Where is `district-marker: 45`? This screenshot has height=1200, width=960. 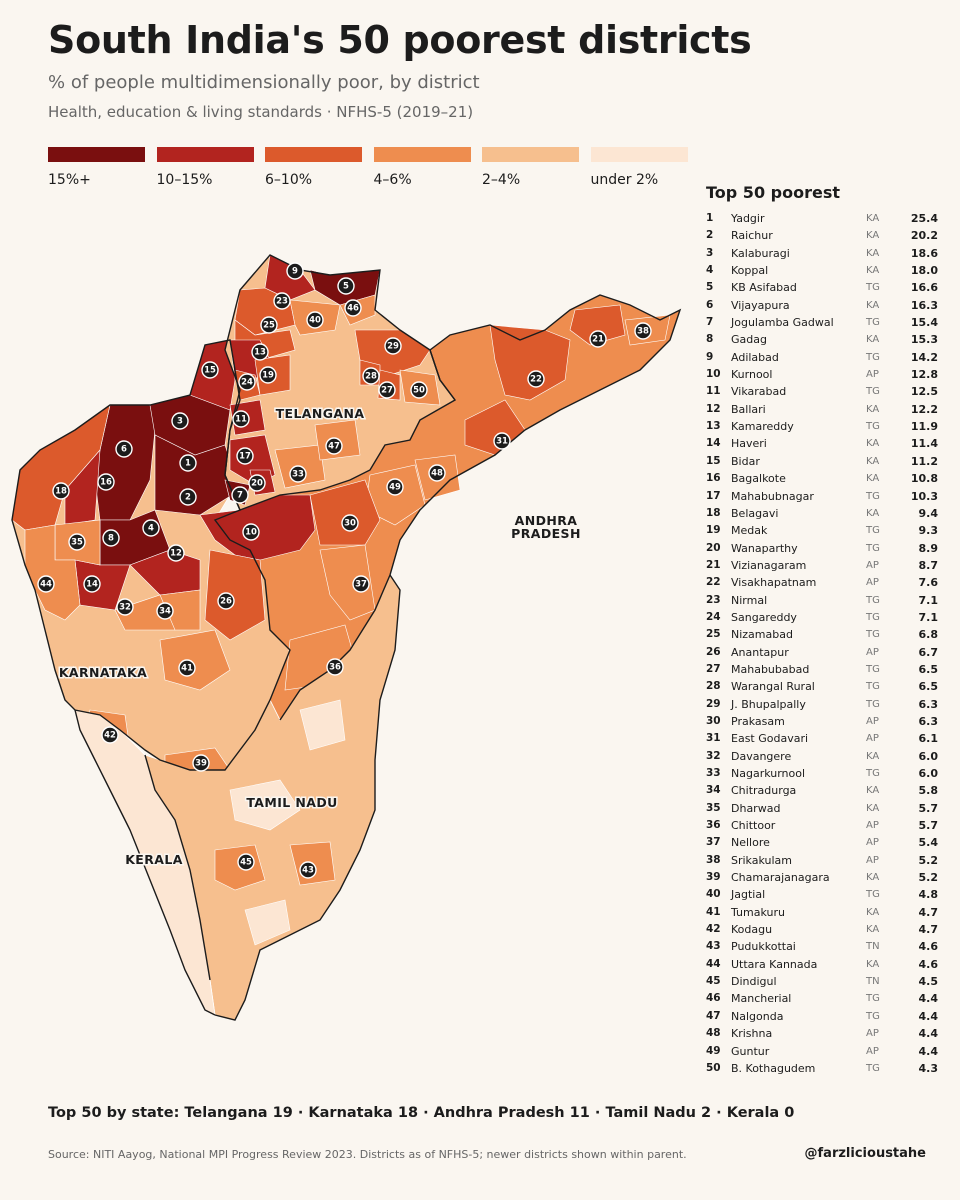
district-marker: 45 is located at coordinates (246, 862).